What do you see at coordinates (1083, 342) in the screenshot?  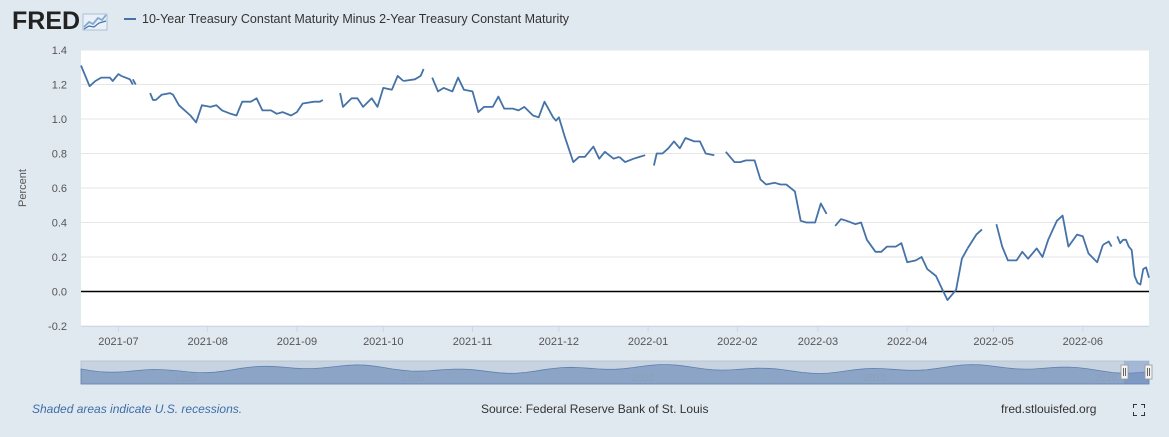 I see `x-tick-label: 2022-06` at bounding box center [1083, 342].